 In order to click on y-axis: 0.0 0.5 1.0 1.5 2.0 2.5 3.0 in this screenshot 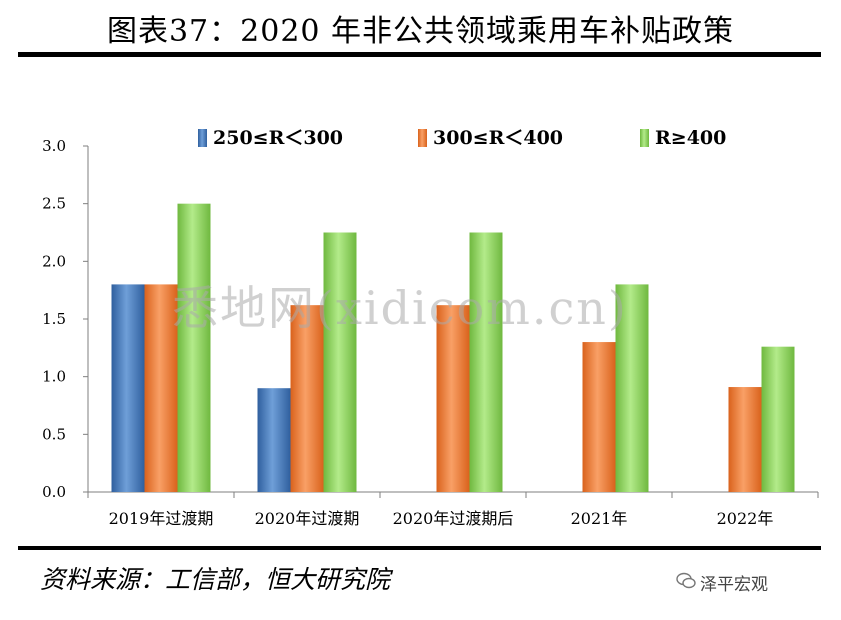, I will do `click(65, 319)`.